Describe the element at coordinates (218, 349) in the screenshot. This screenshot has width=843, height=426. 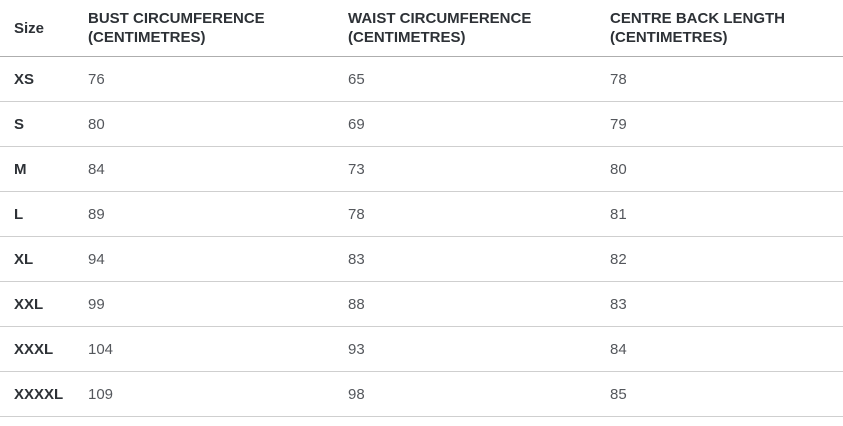
I see `bust-value: 104` at that location.